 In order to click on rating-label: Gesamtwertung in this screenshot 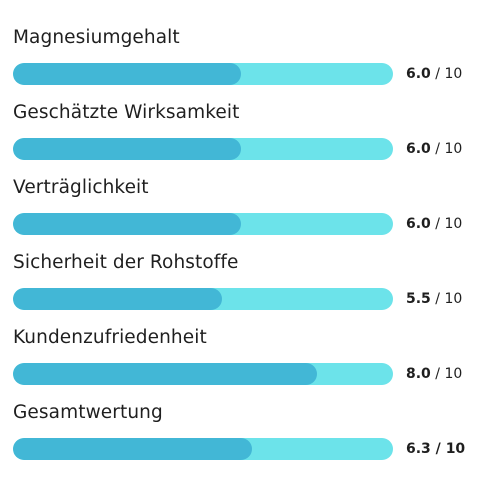, I will do `click(88, 412)`.